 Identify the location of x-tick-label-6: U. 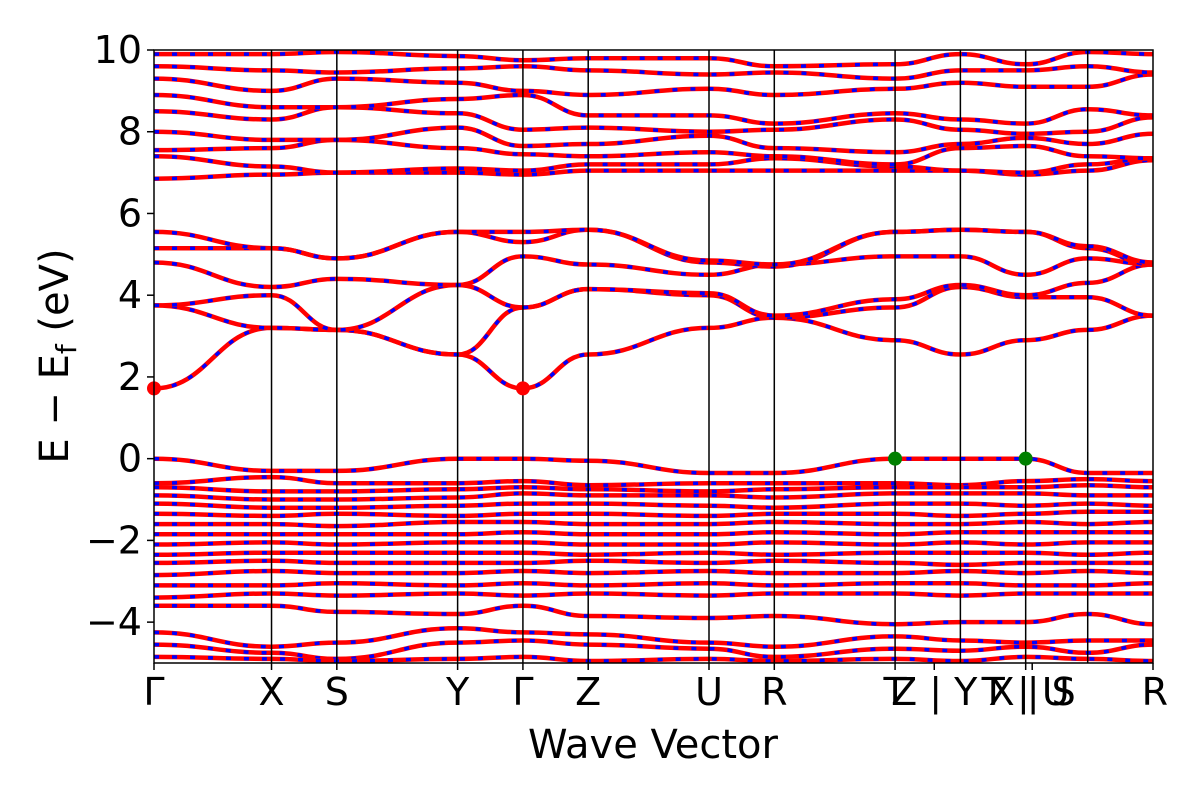
(709, 692).